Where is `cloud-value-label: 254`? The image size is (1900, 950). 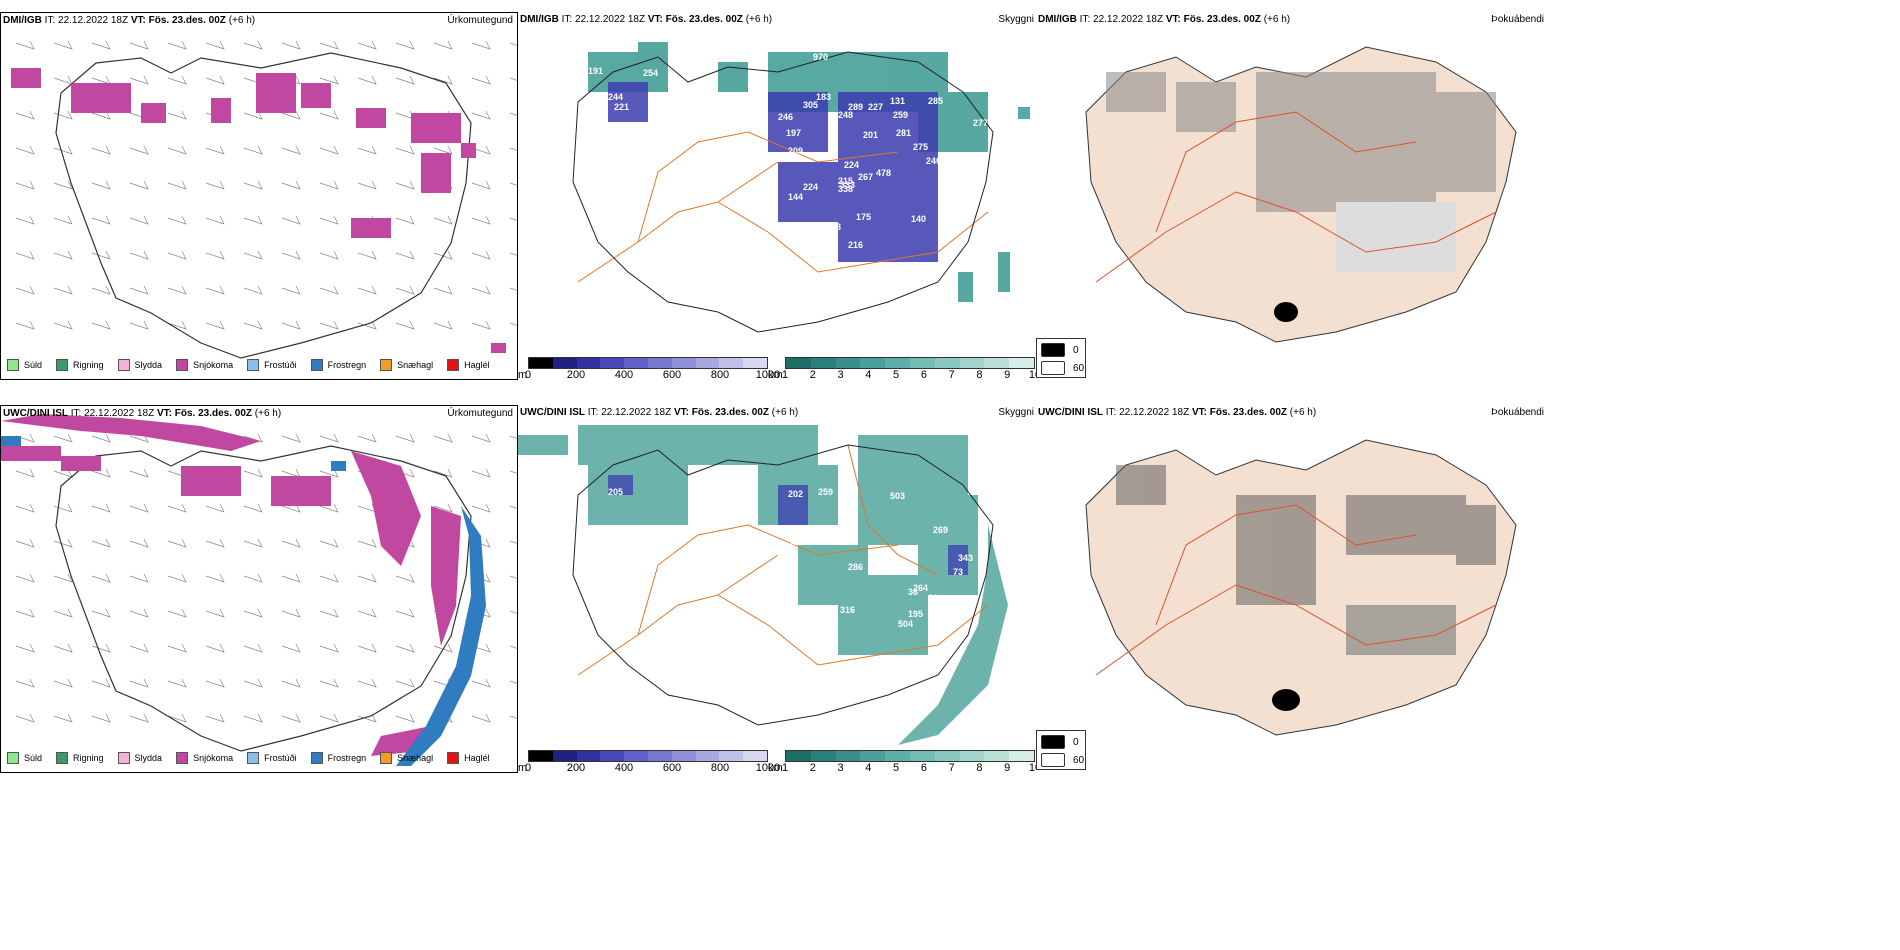 cloud-value-label: 254 is located at coordinates (650, 73).